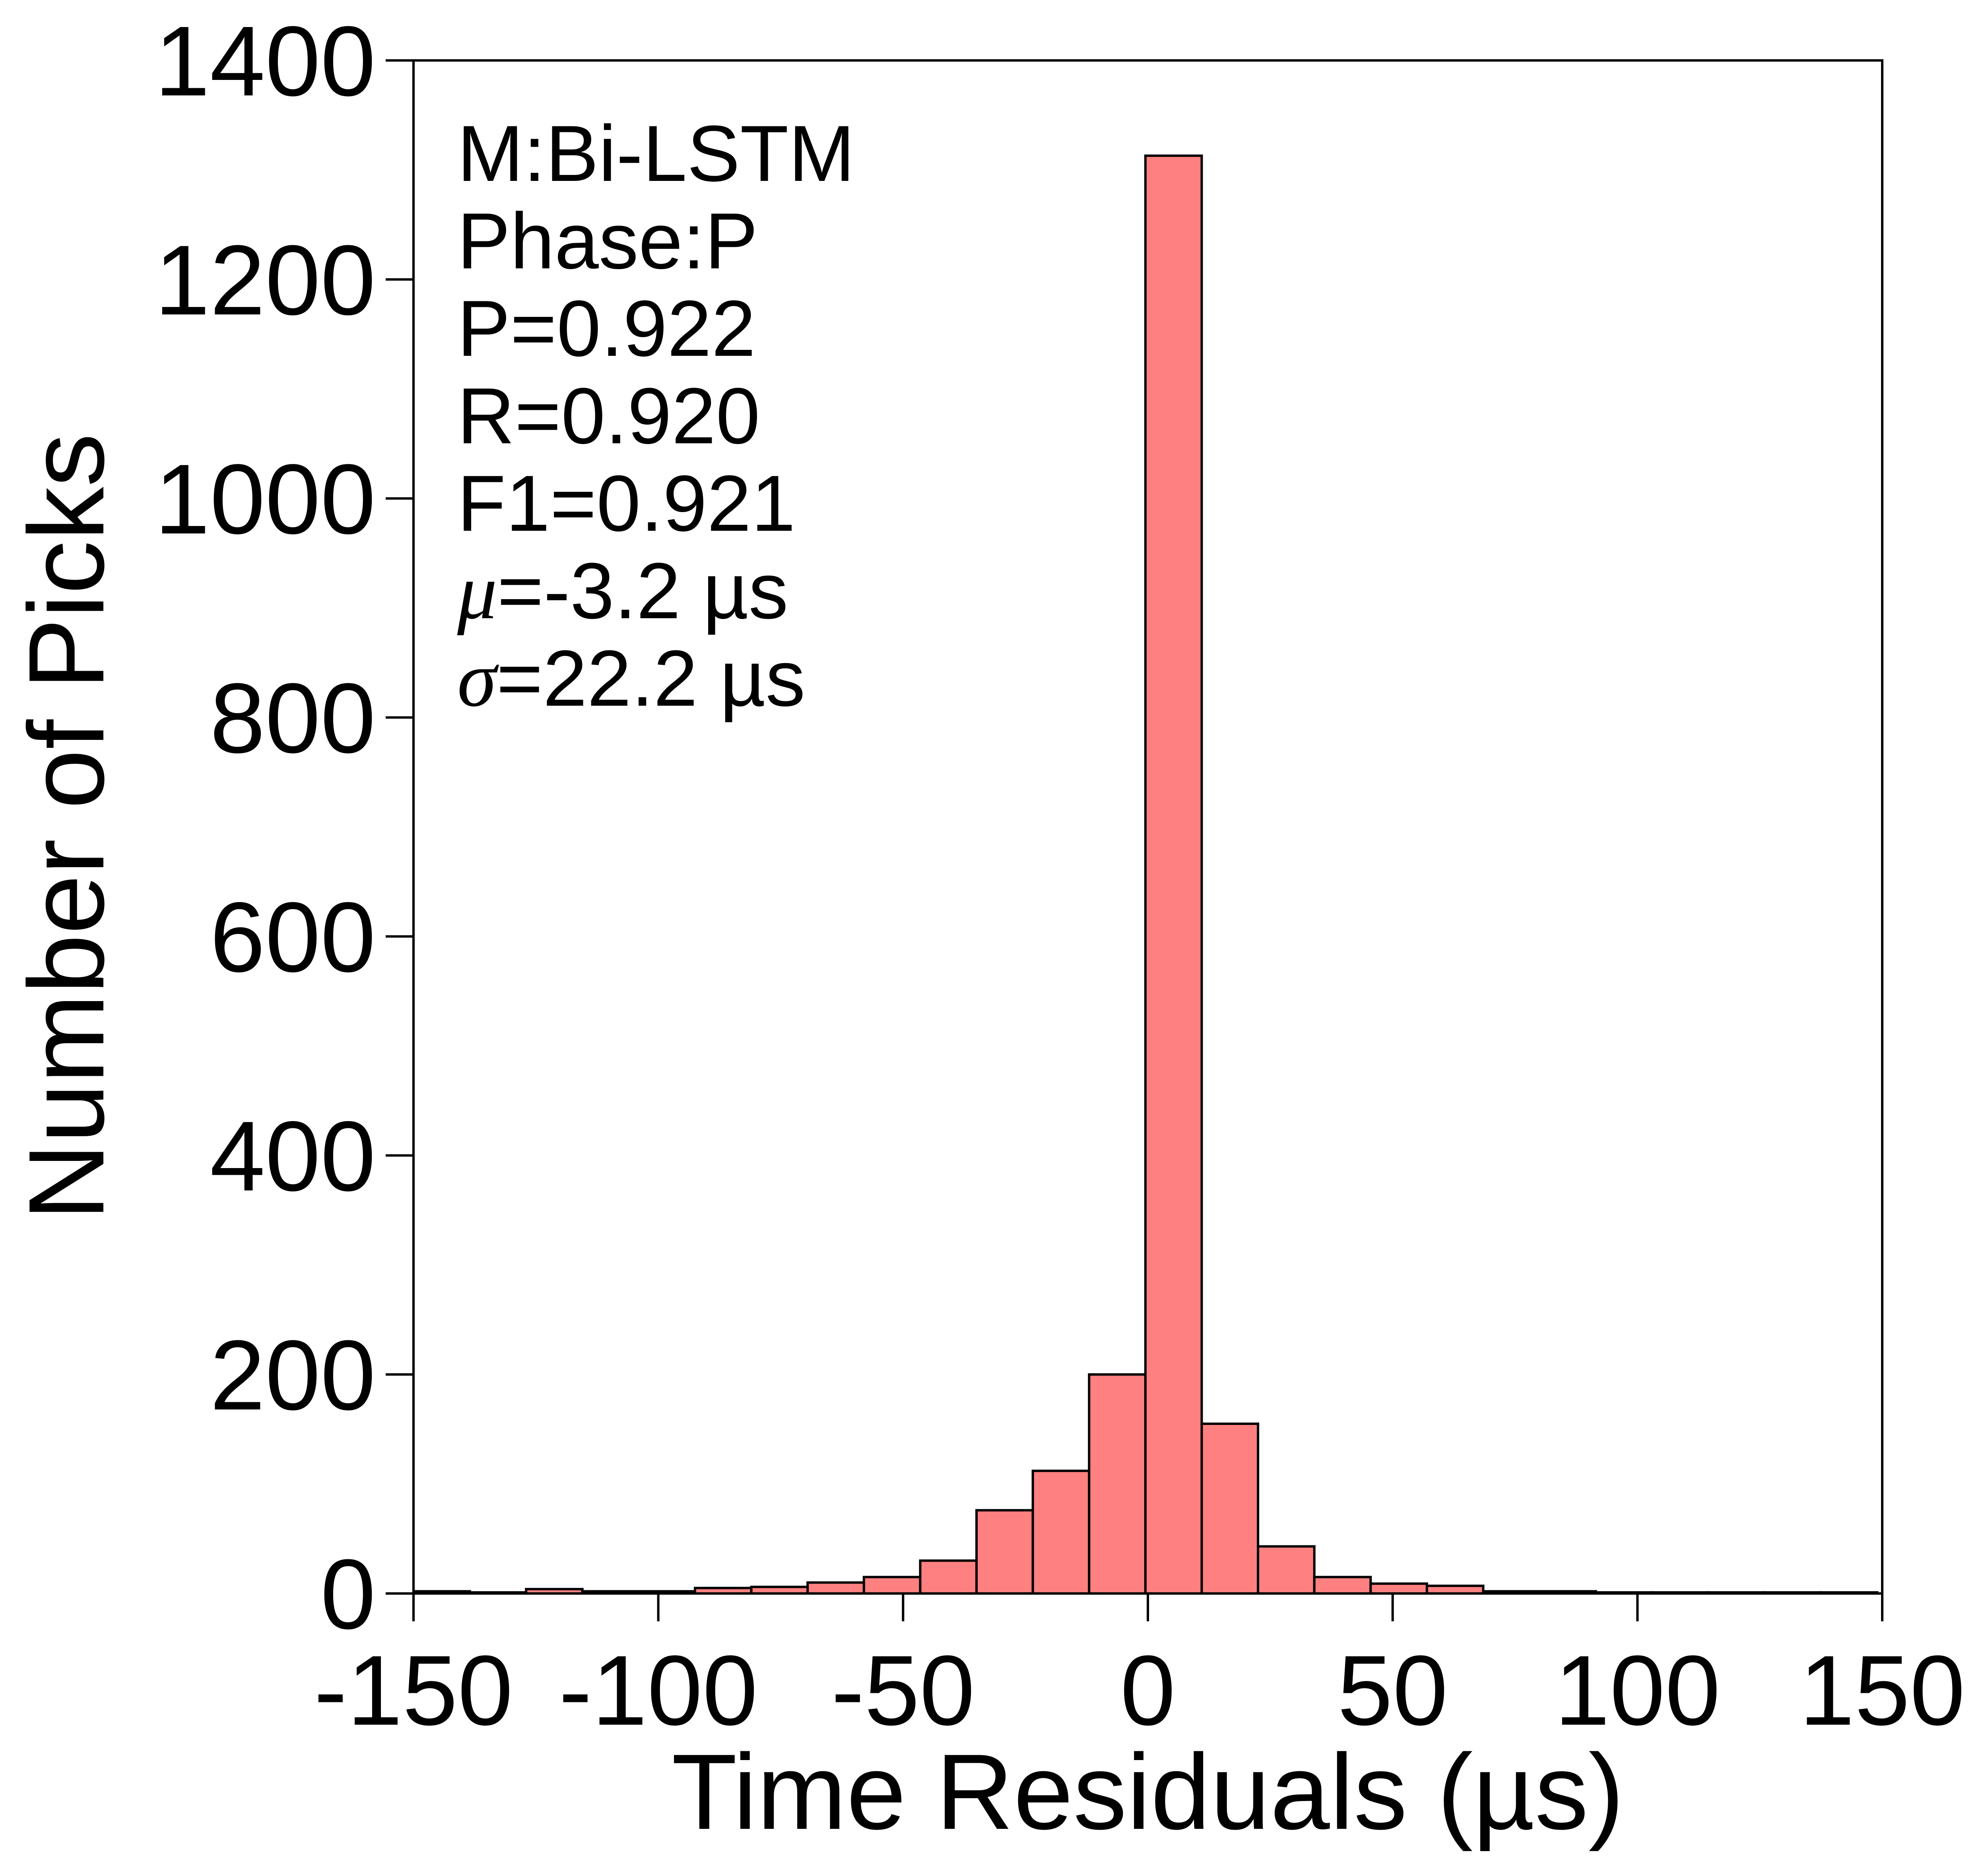  I want to click on annotation-recall: R=0.920, so click(608, 416).